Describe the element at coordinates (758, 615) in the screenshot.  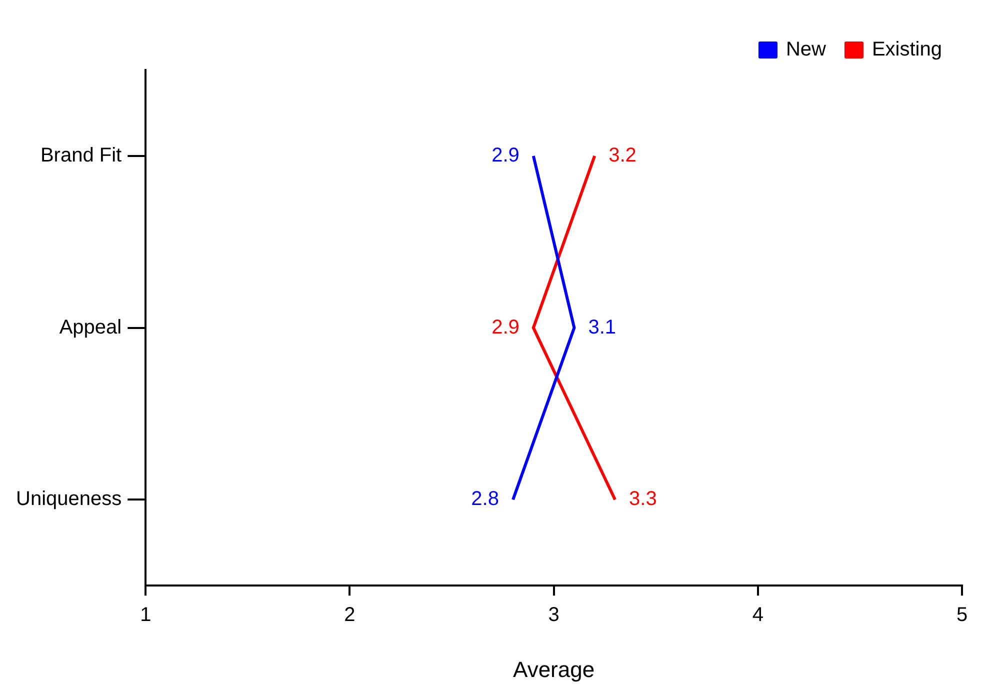
I see `x-tick-label: 4` at that location.